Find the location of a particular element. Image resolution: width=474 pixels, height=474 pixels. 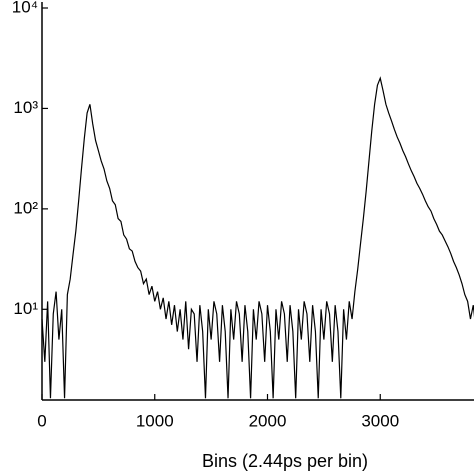

x-tick-label: 2000 is located at coordinates (268, 420).